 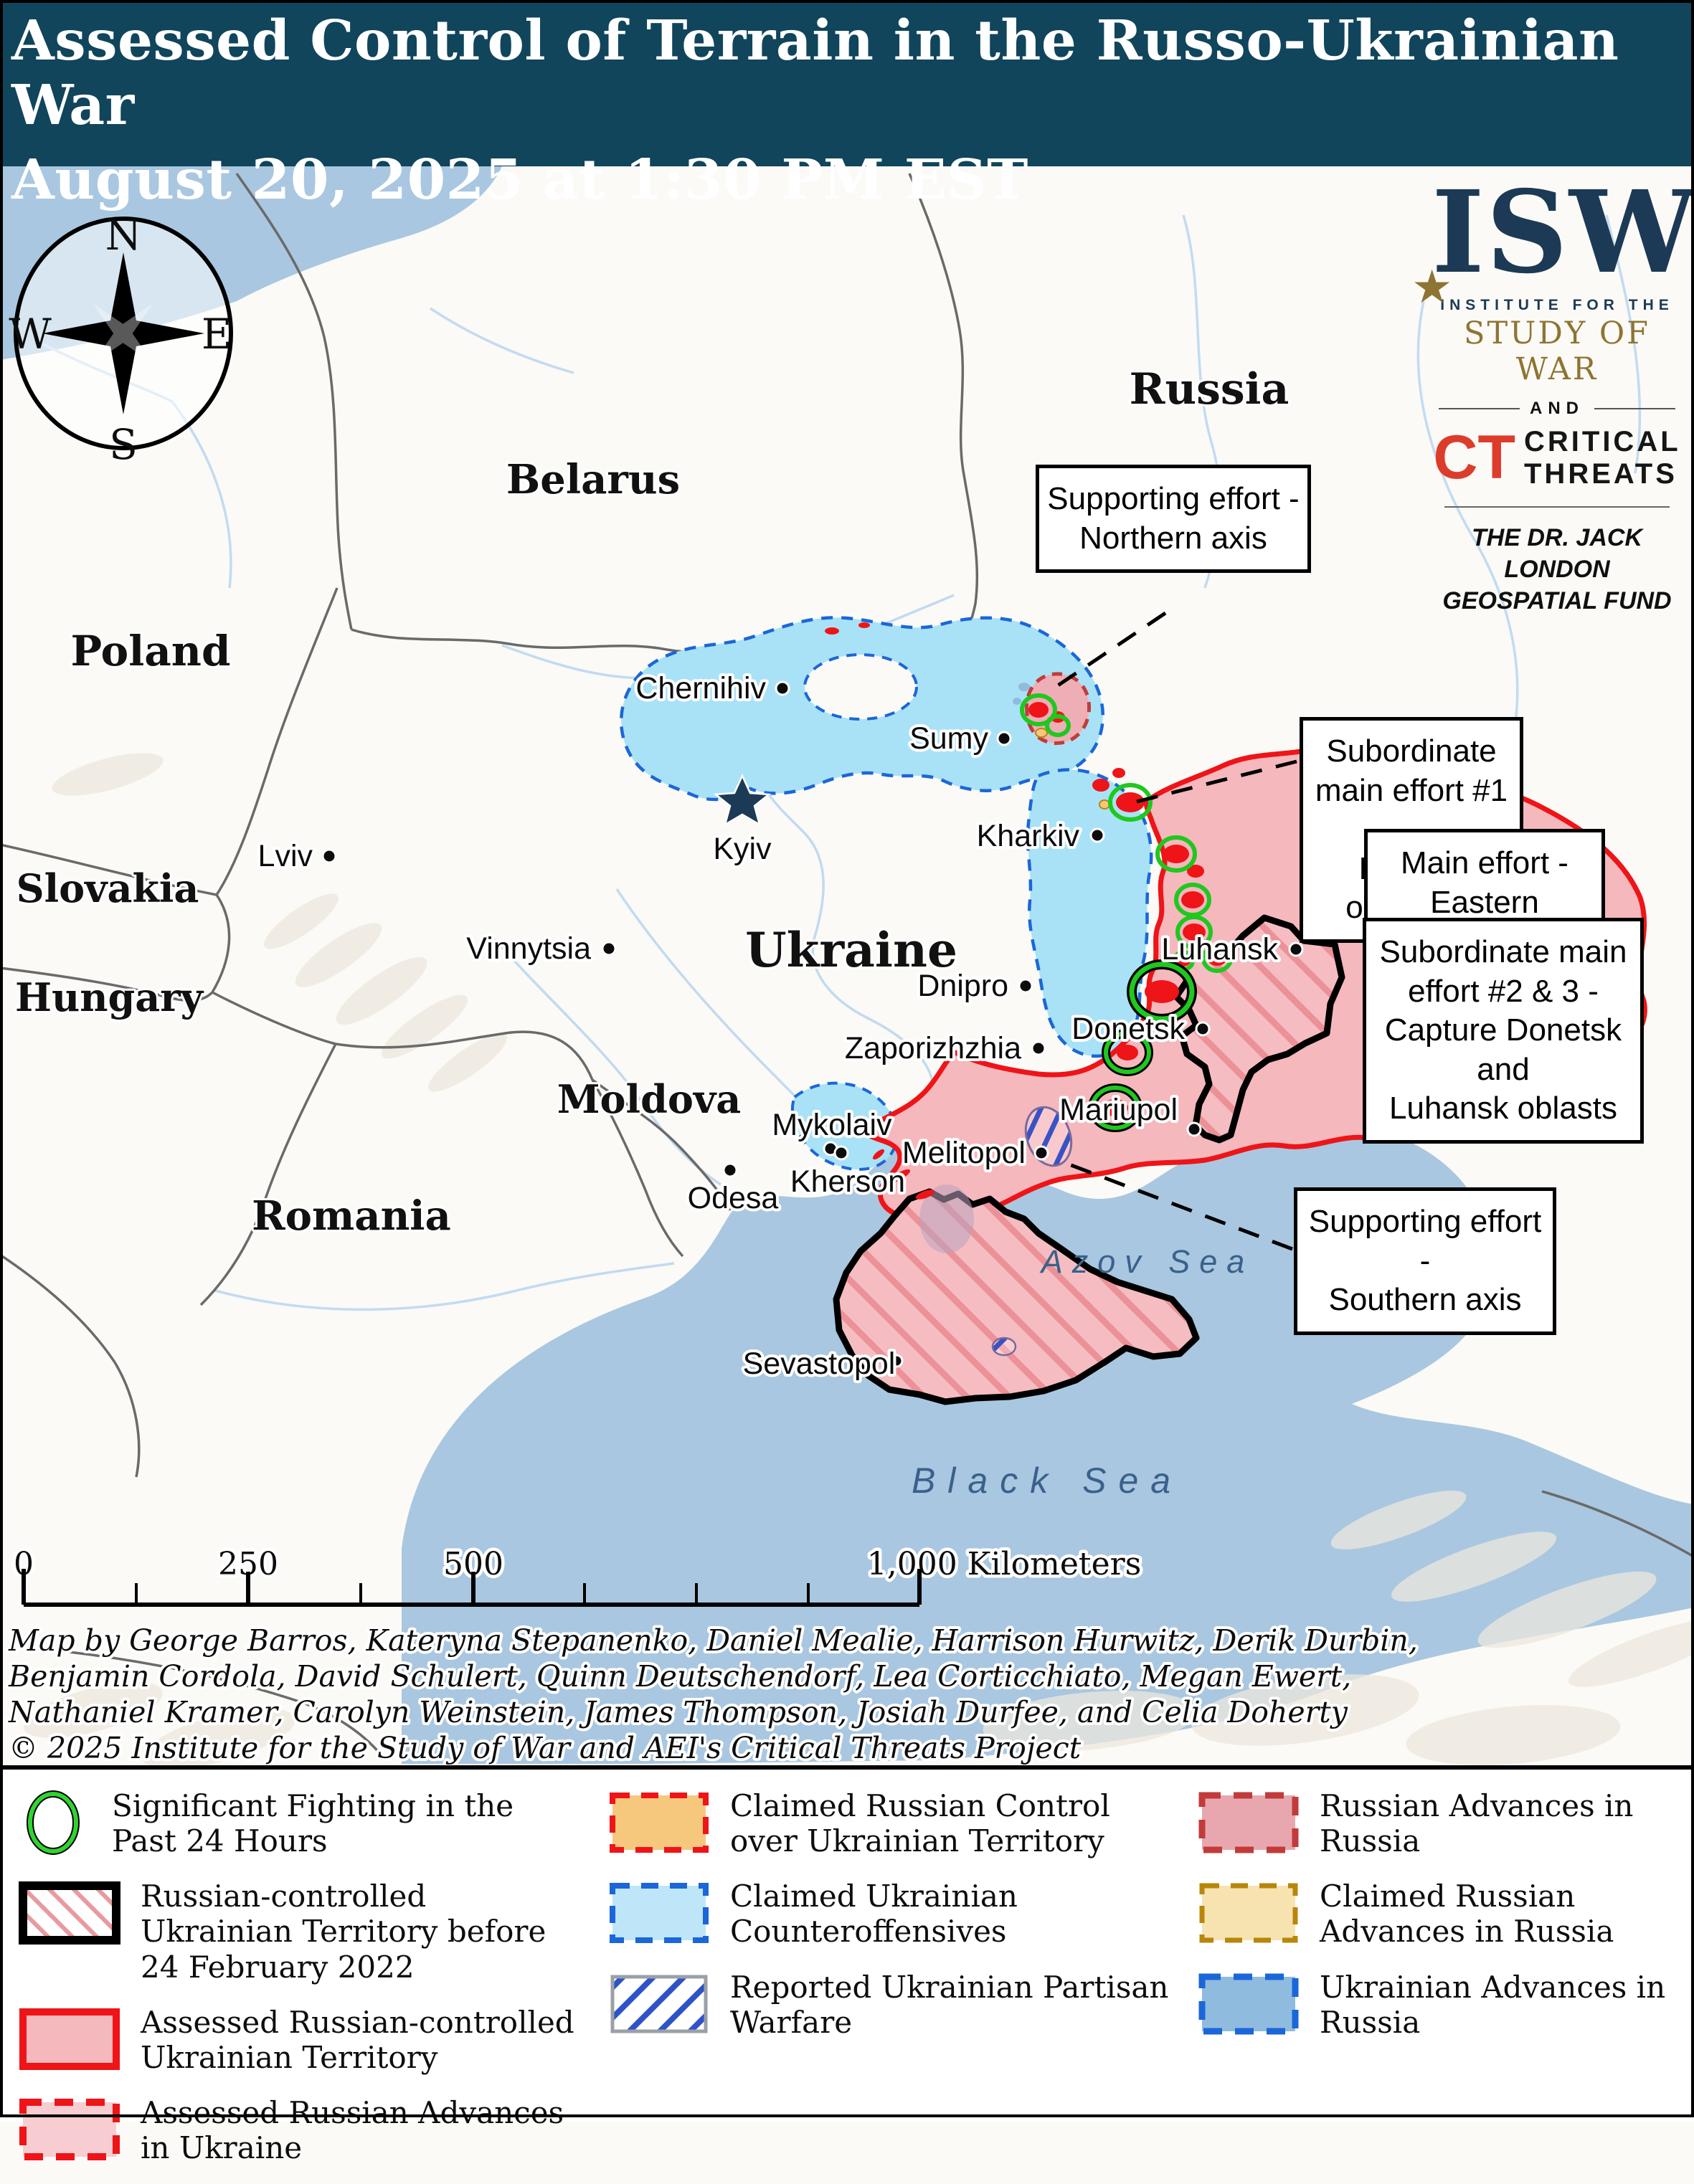 What do you see at coordinates (1004, 1564) in the screenshot?
I see `scale-1000: 1,000 Kilometers` at bounding box center [1004, 1564].